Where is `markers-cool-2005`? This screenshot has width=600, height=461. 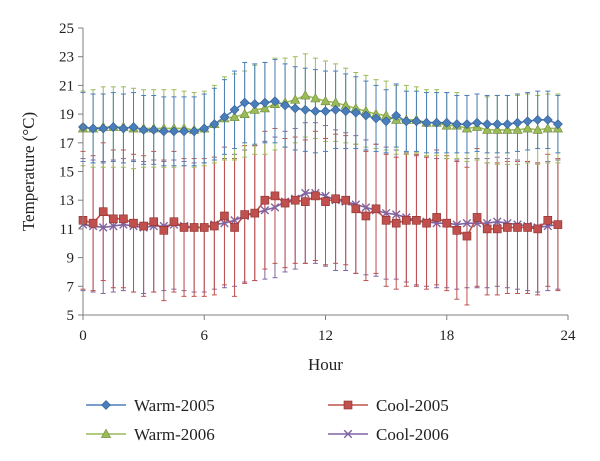 markers-cool-2005 is located at coordinates (320, 216).